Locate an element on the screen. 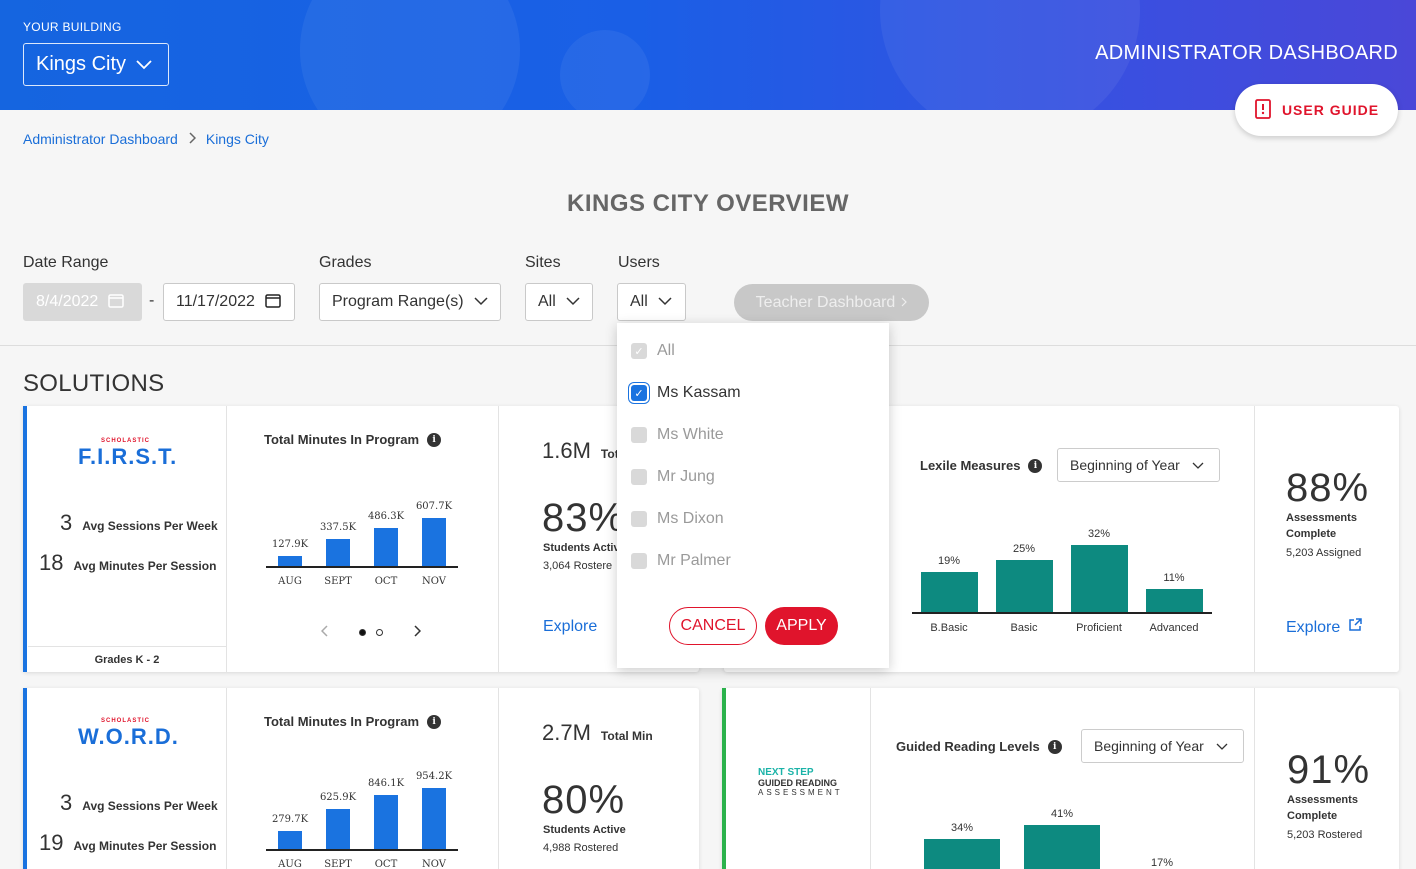 Image resolution: width=1416 pixels, height=869 pixels. avg-minutes-value: 19 is located at coordinates (51, 842).